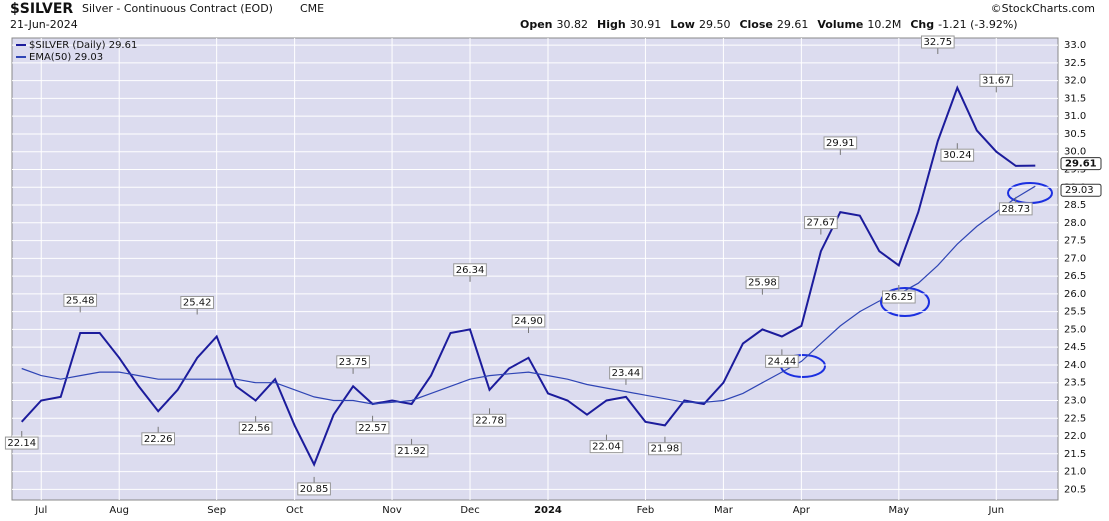  I want to click on y-tick-label: 31.5, so click(1075, 98).